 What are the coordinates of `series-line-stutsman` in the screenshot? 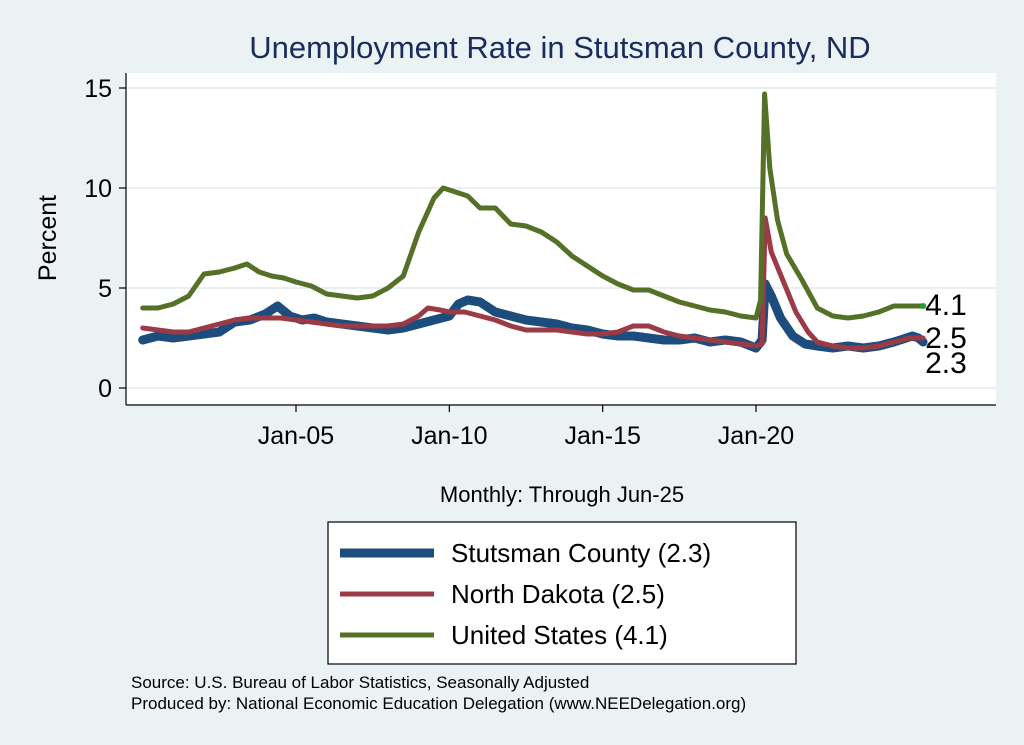 It's located at (533, 316).